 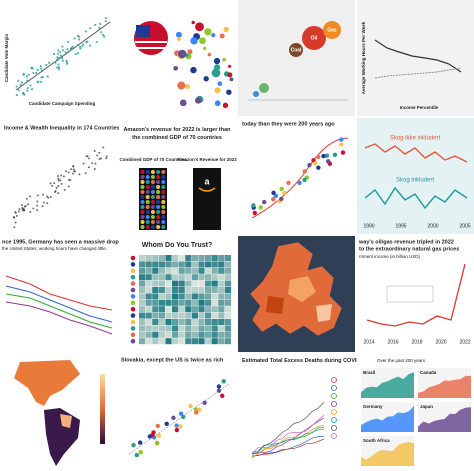 What do you see at coordinates (428, 372) in the screenshot?
I see `panel-label: Canada` at bounding box center [428, 372].